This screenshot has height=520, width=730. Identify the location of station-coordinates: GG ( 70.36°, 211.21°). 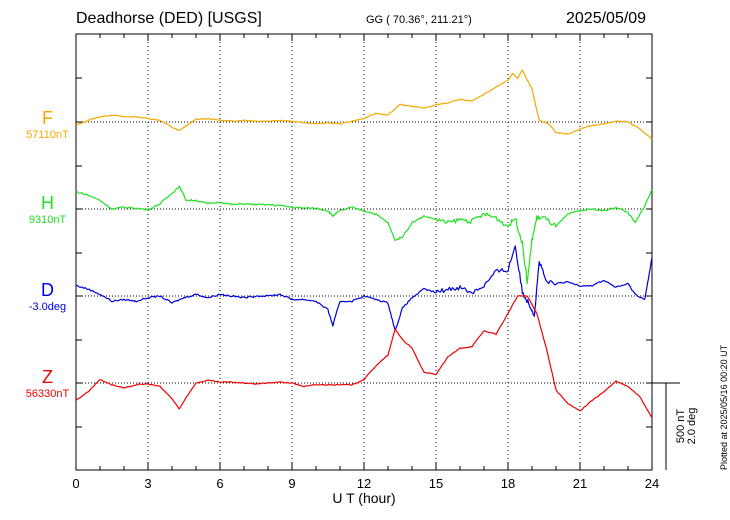
(419, 20).